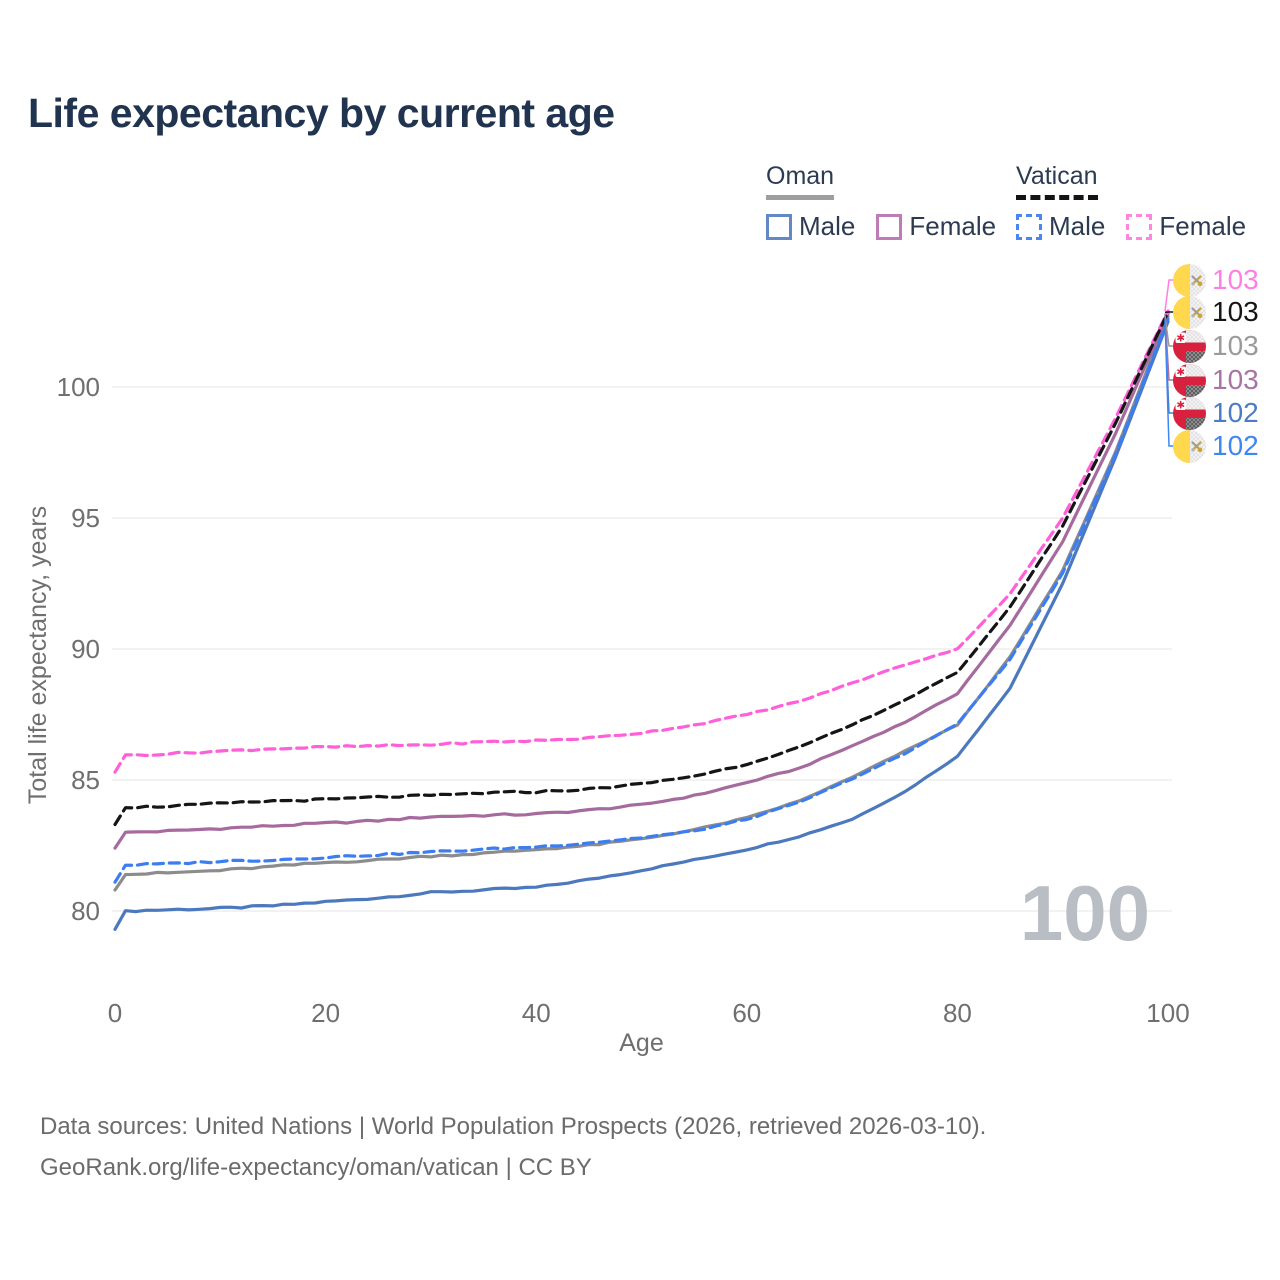 The height and width of the screenshot is (1280, 1280). I want to click on y-tick-100: 100, so click(78, 387).